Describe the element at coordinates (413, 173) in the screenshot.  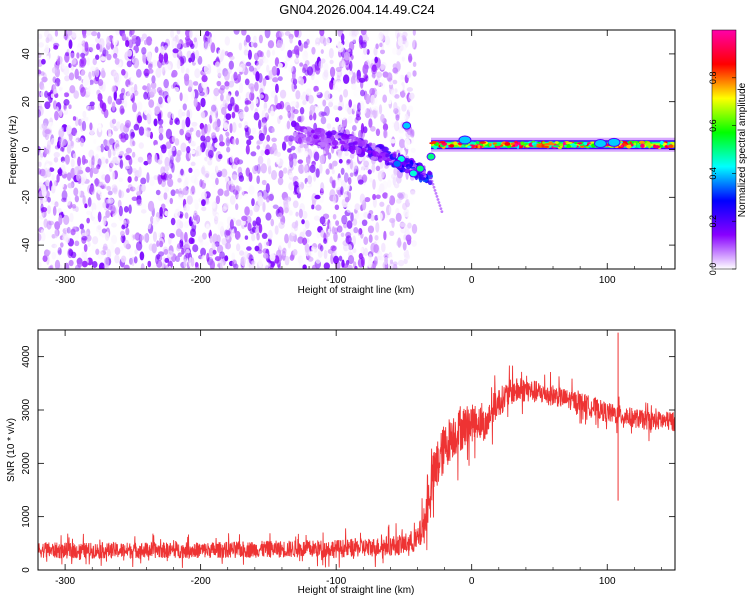
I see `spectrogram-onset-blob` at that location.